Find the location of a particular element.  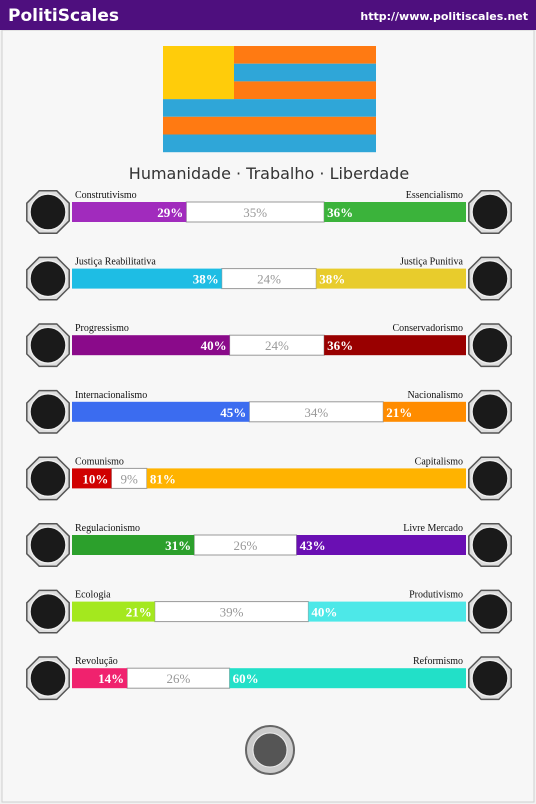

neutral-value-label: 35% is located at coordinates (255, 212).